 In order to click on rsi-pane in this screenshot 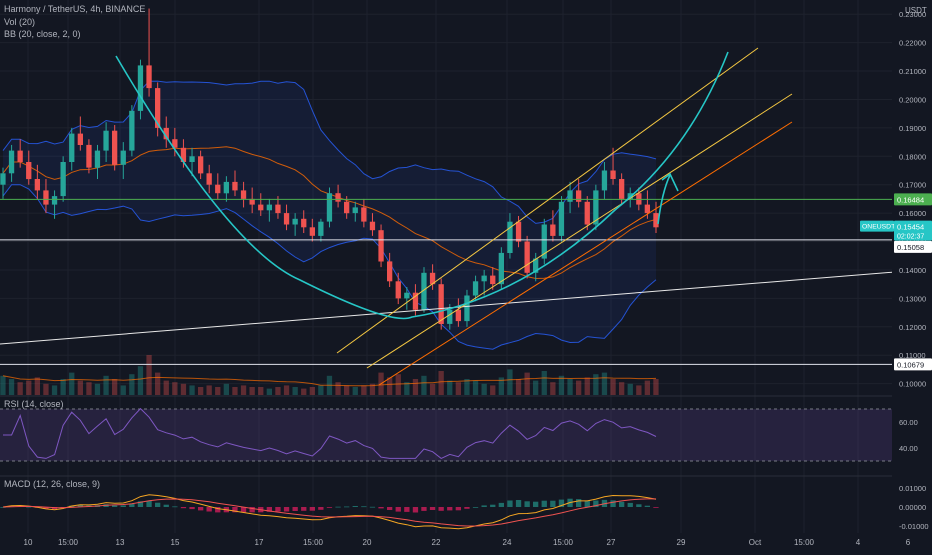, I will do `click(446, 434)`.